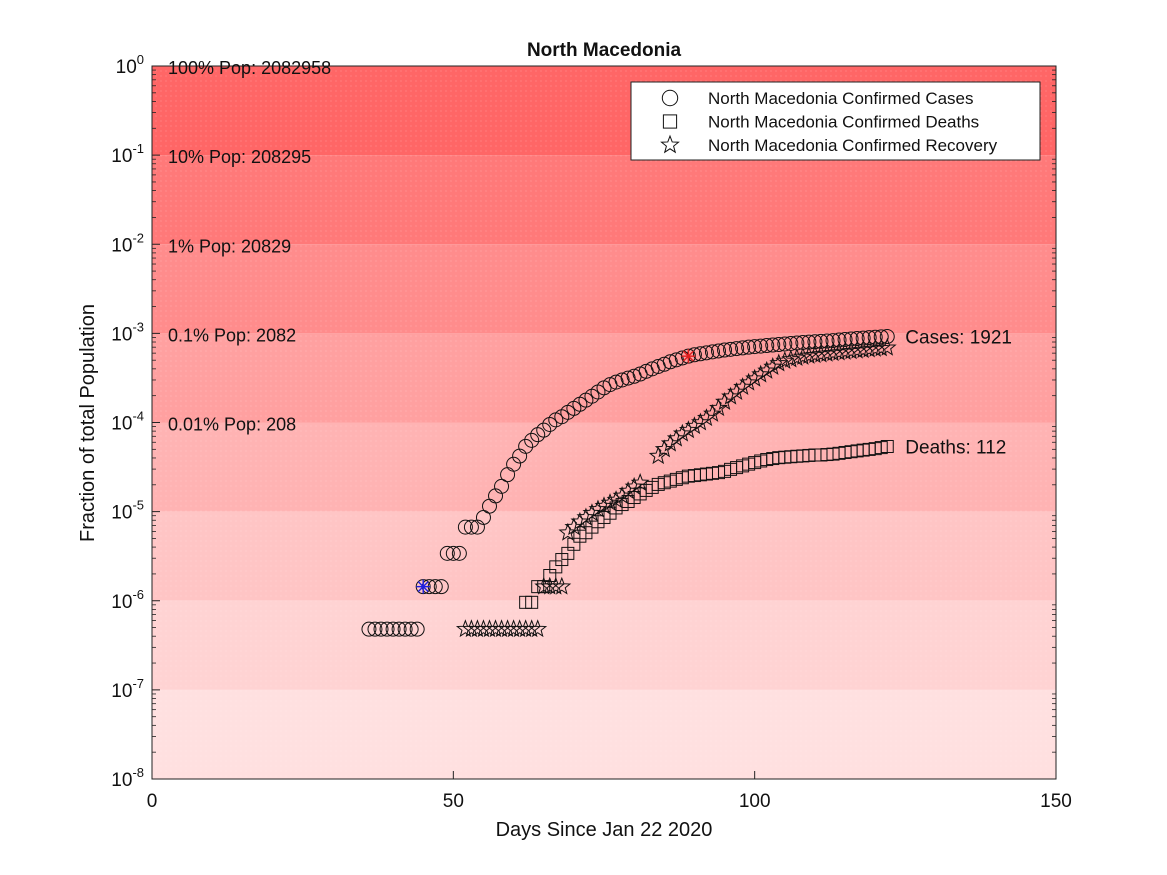 This screenshot has width=1167, height=875. What do you see at coordinates (138, 326) in the screenshot?
I see `y-tick-power: -3` at bounding box center [138, 326].